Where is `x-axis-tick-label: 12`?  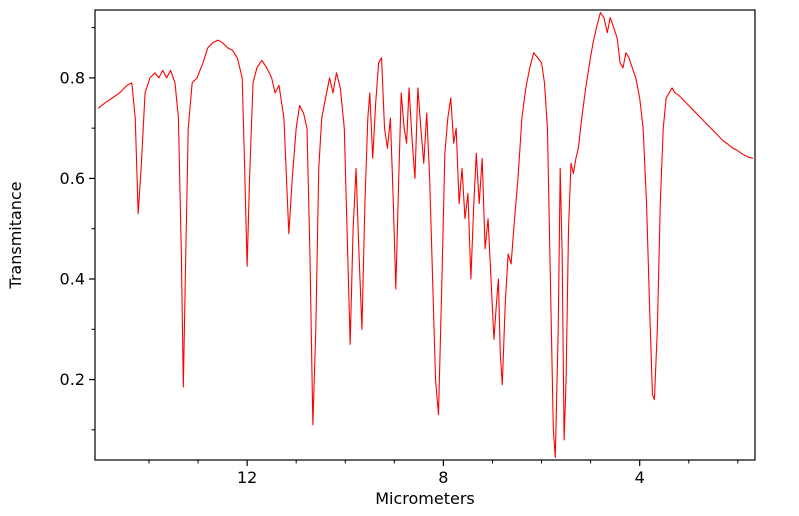 x-axis-tick-label: 12 is located at coordinates (247, 477).